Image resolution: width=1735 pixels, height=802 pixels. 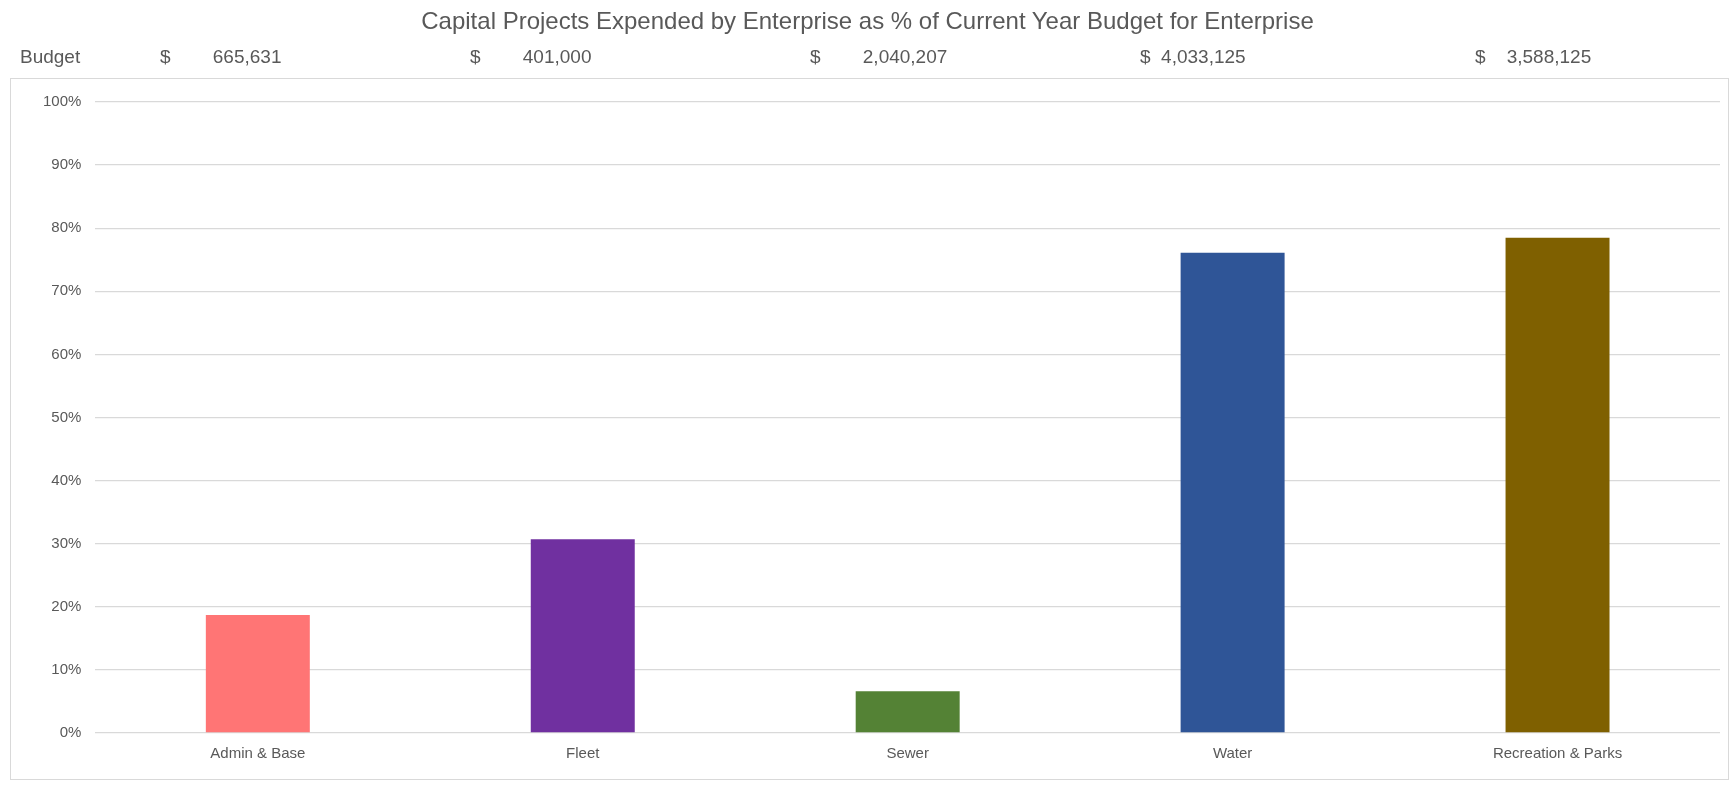 I want to click on chart-title: Capital Projects Expended by Enterprise as % of Current Year Budget for Enterprise, so click(x=867, y=21).